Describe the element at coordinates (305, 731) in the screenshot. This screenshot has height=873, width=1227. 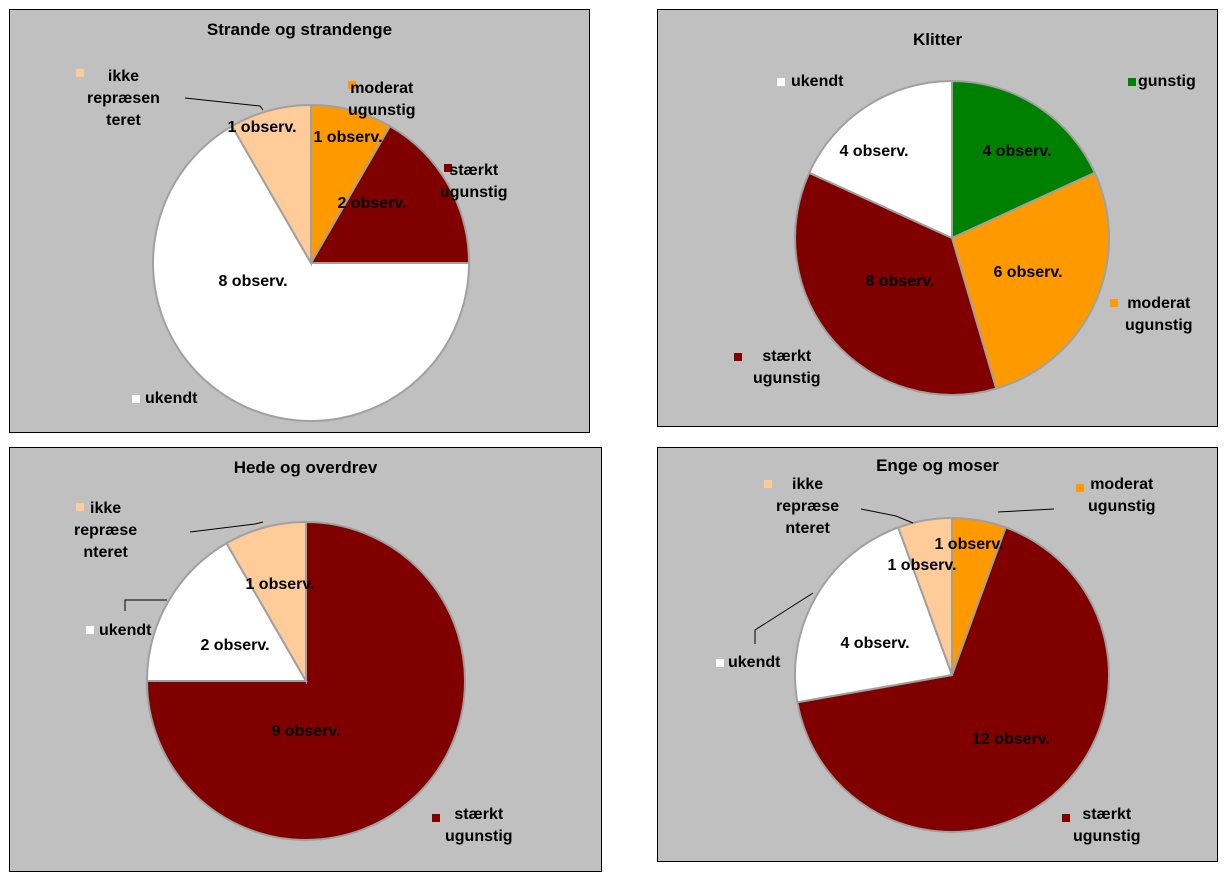
I see `slice-value-label: 9 observ.` at that location.